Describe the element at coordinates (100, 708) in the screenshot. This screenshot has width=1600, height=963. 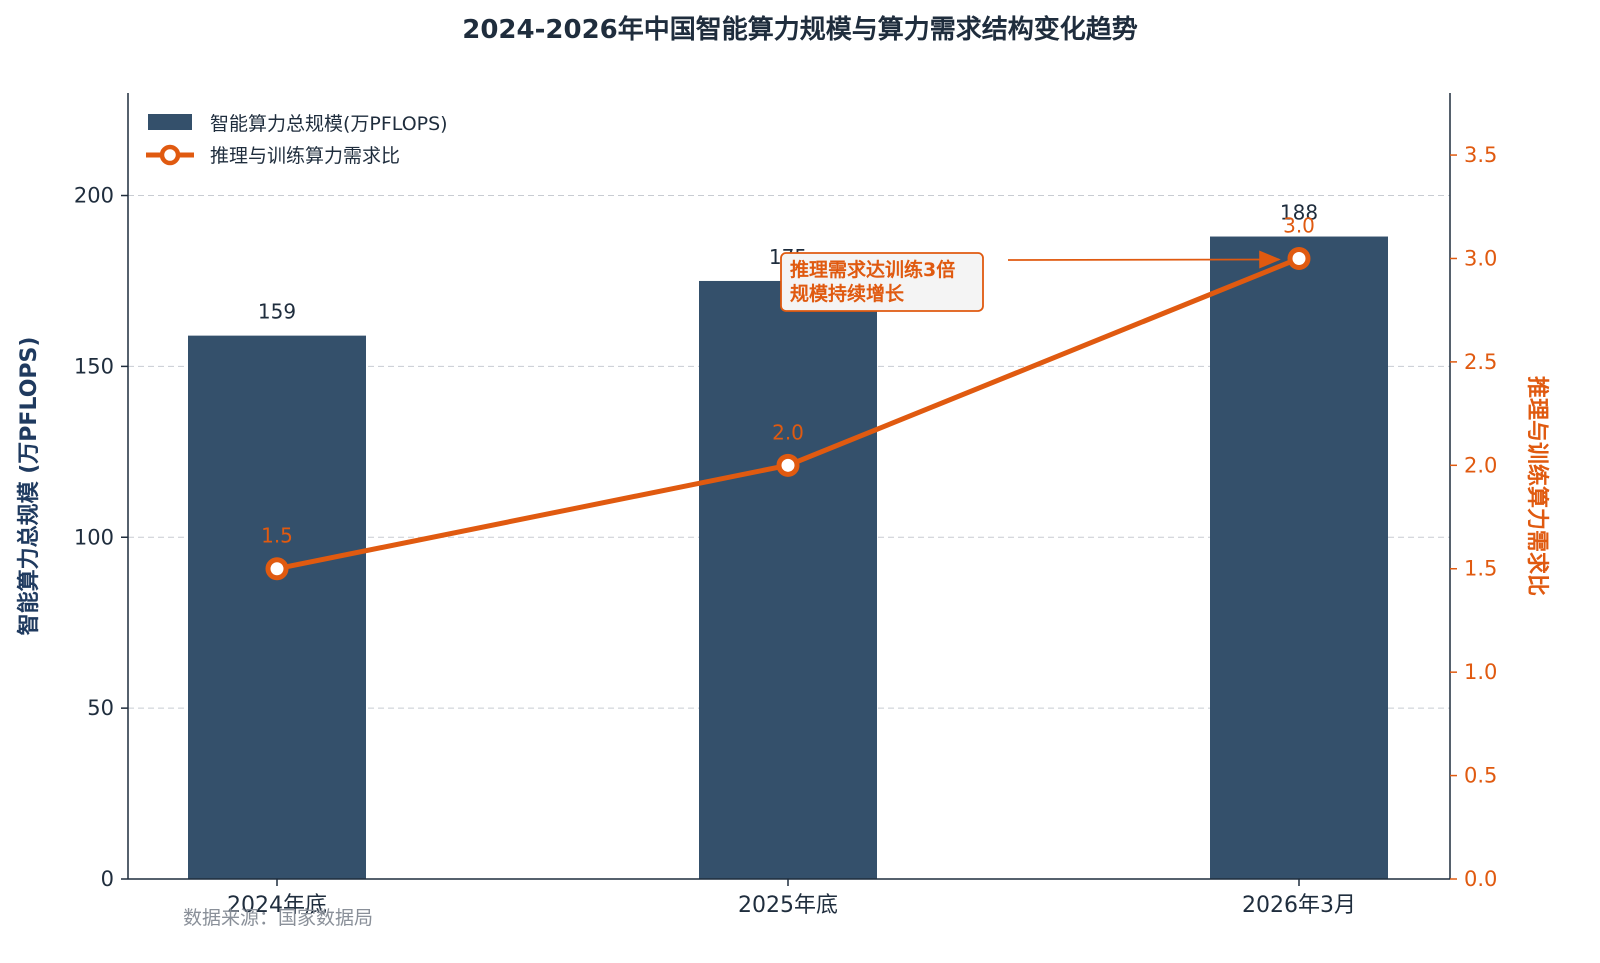
I see `y-tick-label-left: 50` at that location.